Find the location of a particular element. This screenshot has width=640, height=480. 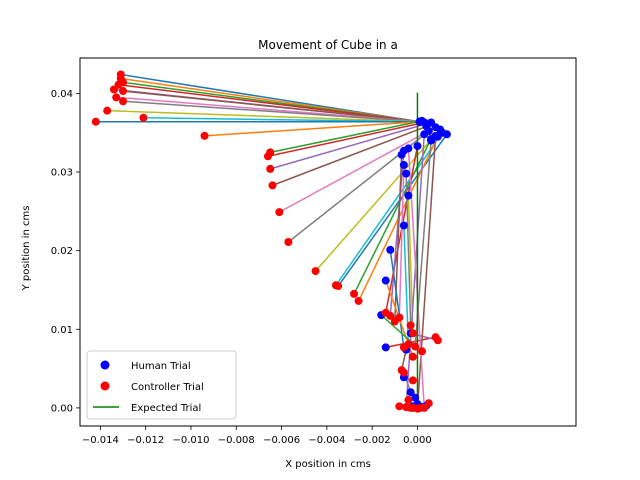

legend-label: Controller Trial is located at coordinates (167, 387).